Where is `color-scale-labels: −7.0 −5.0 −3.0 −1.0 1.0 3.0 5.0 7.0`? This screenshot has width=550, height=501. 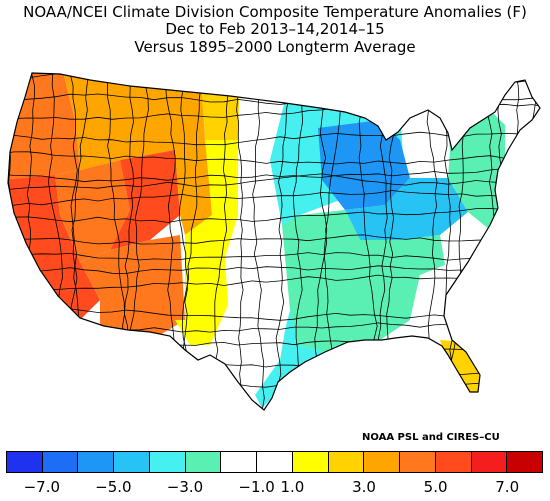
color-scale-labels: −7.0 −5.0 −3.0 −1.0 1.0 3.0 5.0 7.0 is located at coordinates (274, 488).